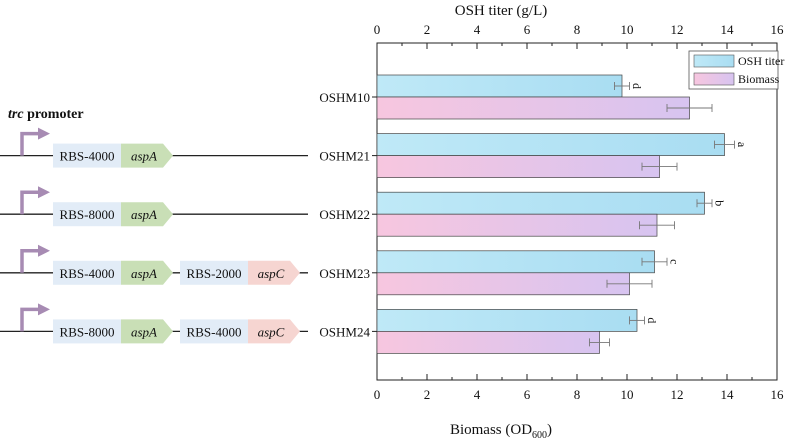 Image resolution: width=788 pixels, height=439 pixels. Describe the element at coordinates (719, 203) in the screenshot. I see `significance-letter: b` at that location.